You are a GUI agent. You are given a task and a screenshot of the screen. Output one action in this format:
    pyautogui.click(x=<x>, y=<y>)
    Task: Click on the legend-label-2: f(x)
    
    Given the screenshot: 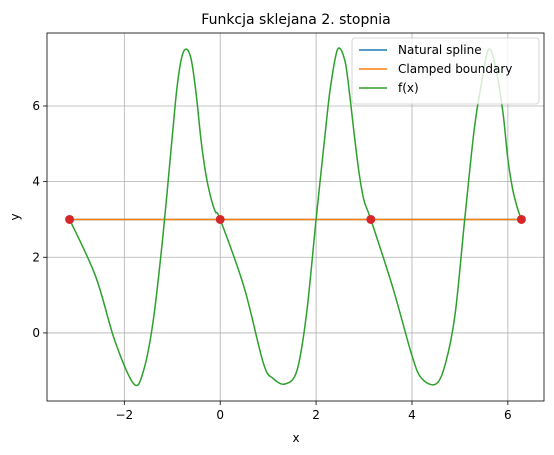 What is the action you would take?
    pyautogui.click(x=408, y=88)
    